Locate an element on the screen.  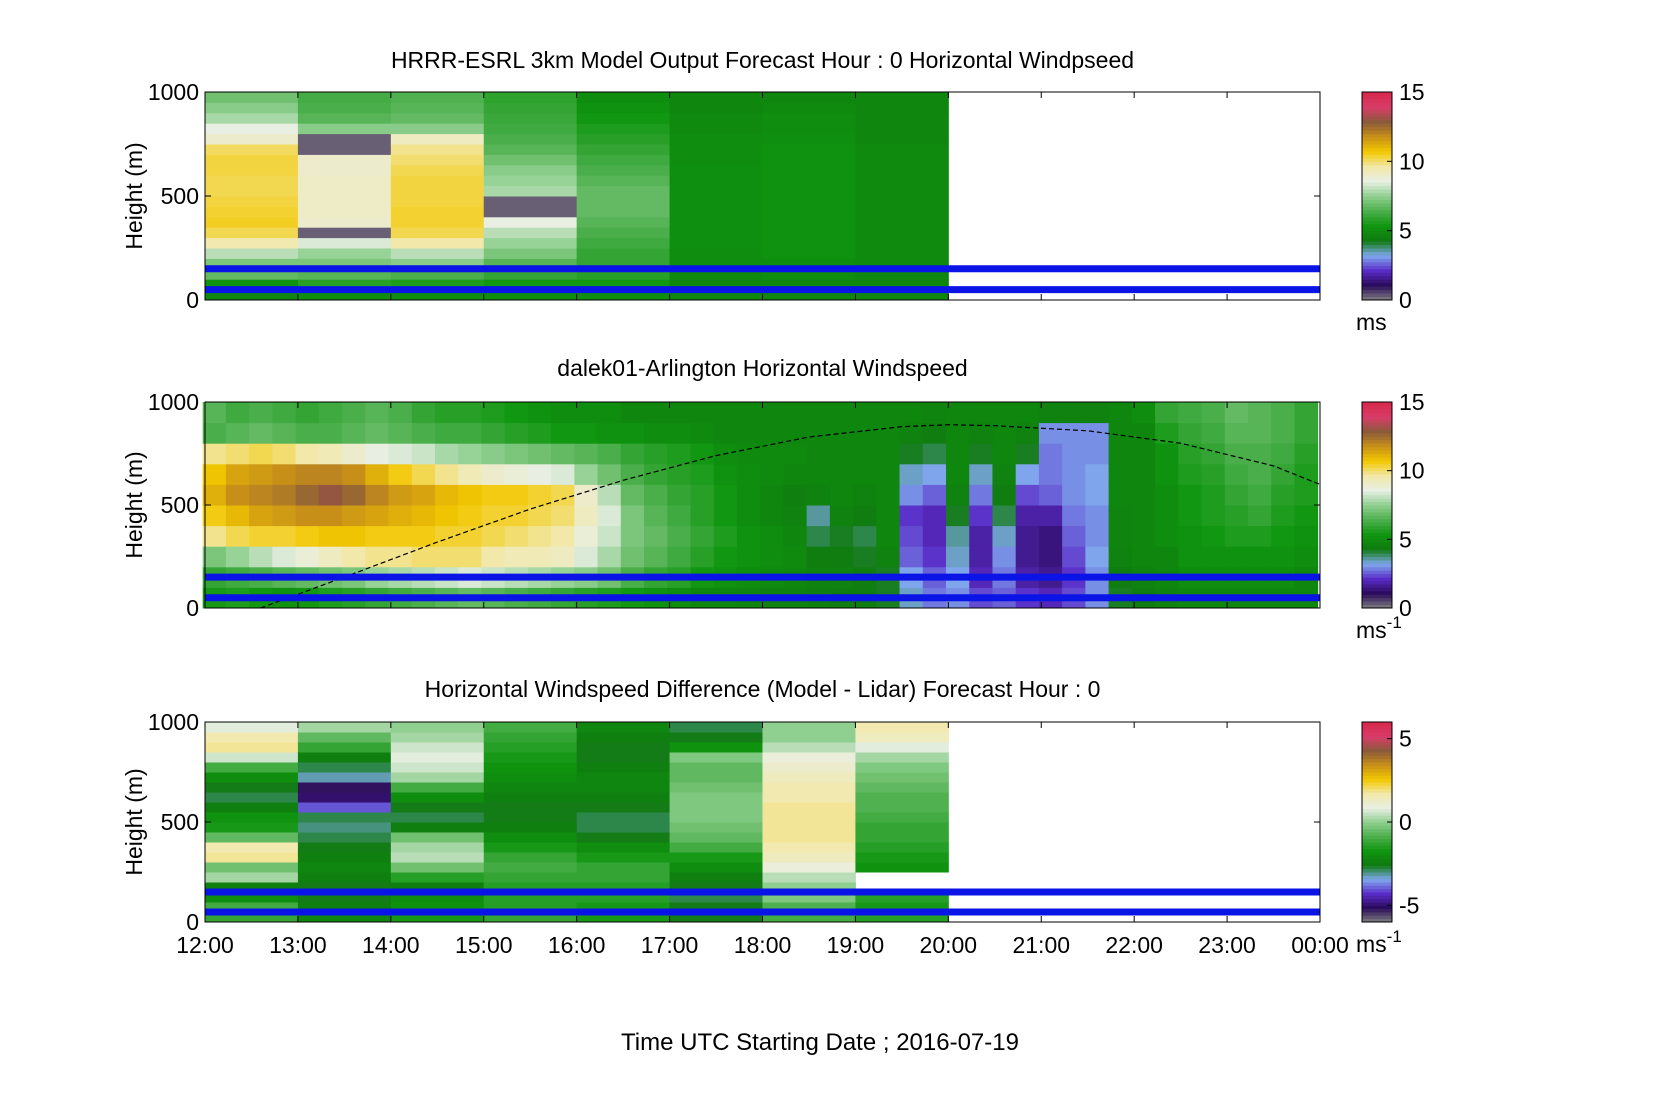
y-axis-label: Height (m) is located at coordinates (134, 195).